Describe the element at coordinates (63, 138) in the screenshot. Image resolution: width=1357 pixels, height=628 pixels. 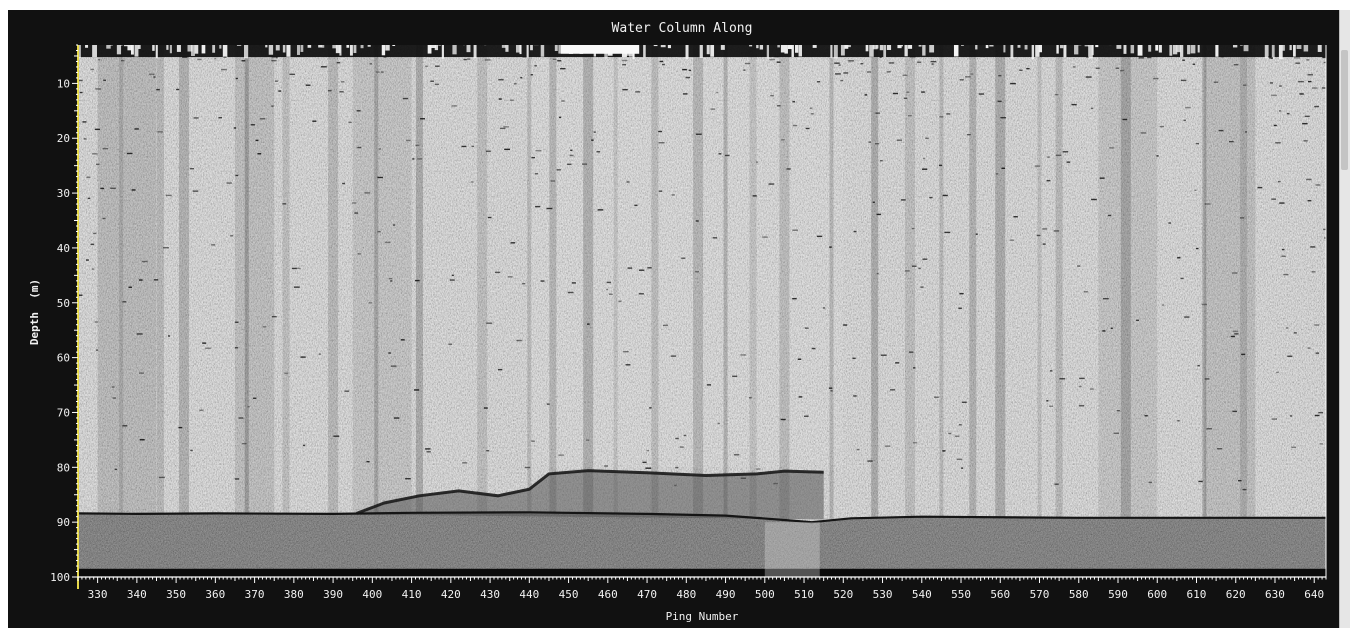
I see `y-tick-label: 20` at that location.